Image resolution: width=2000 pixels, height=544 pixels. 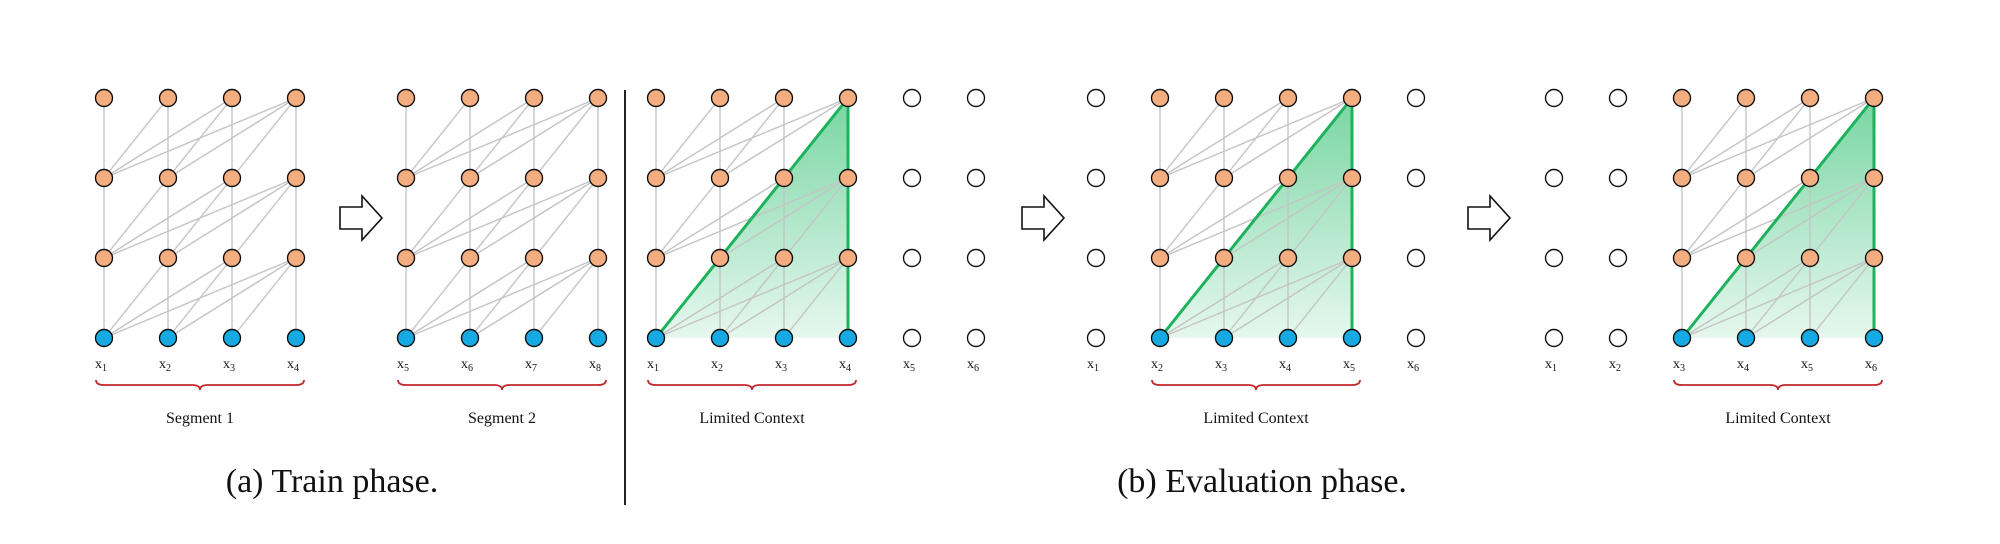 I want to click on segment-label: Limited Context, so click(x=1778, y=418).